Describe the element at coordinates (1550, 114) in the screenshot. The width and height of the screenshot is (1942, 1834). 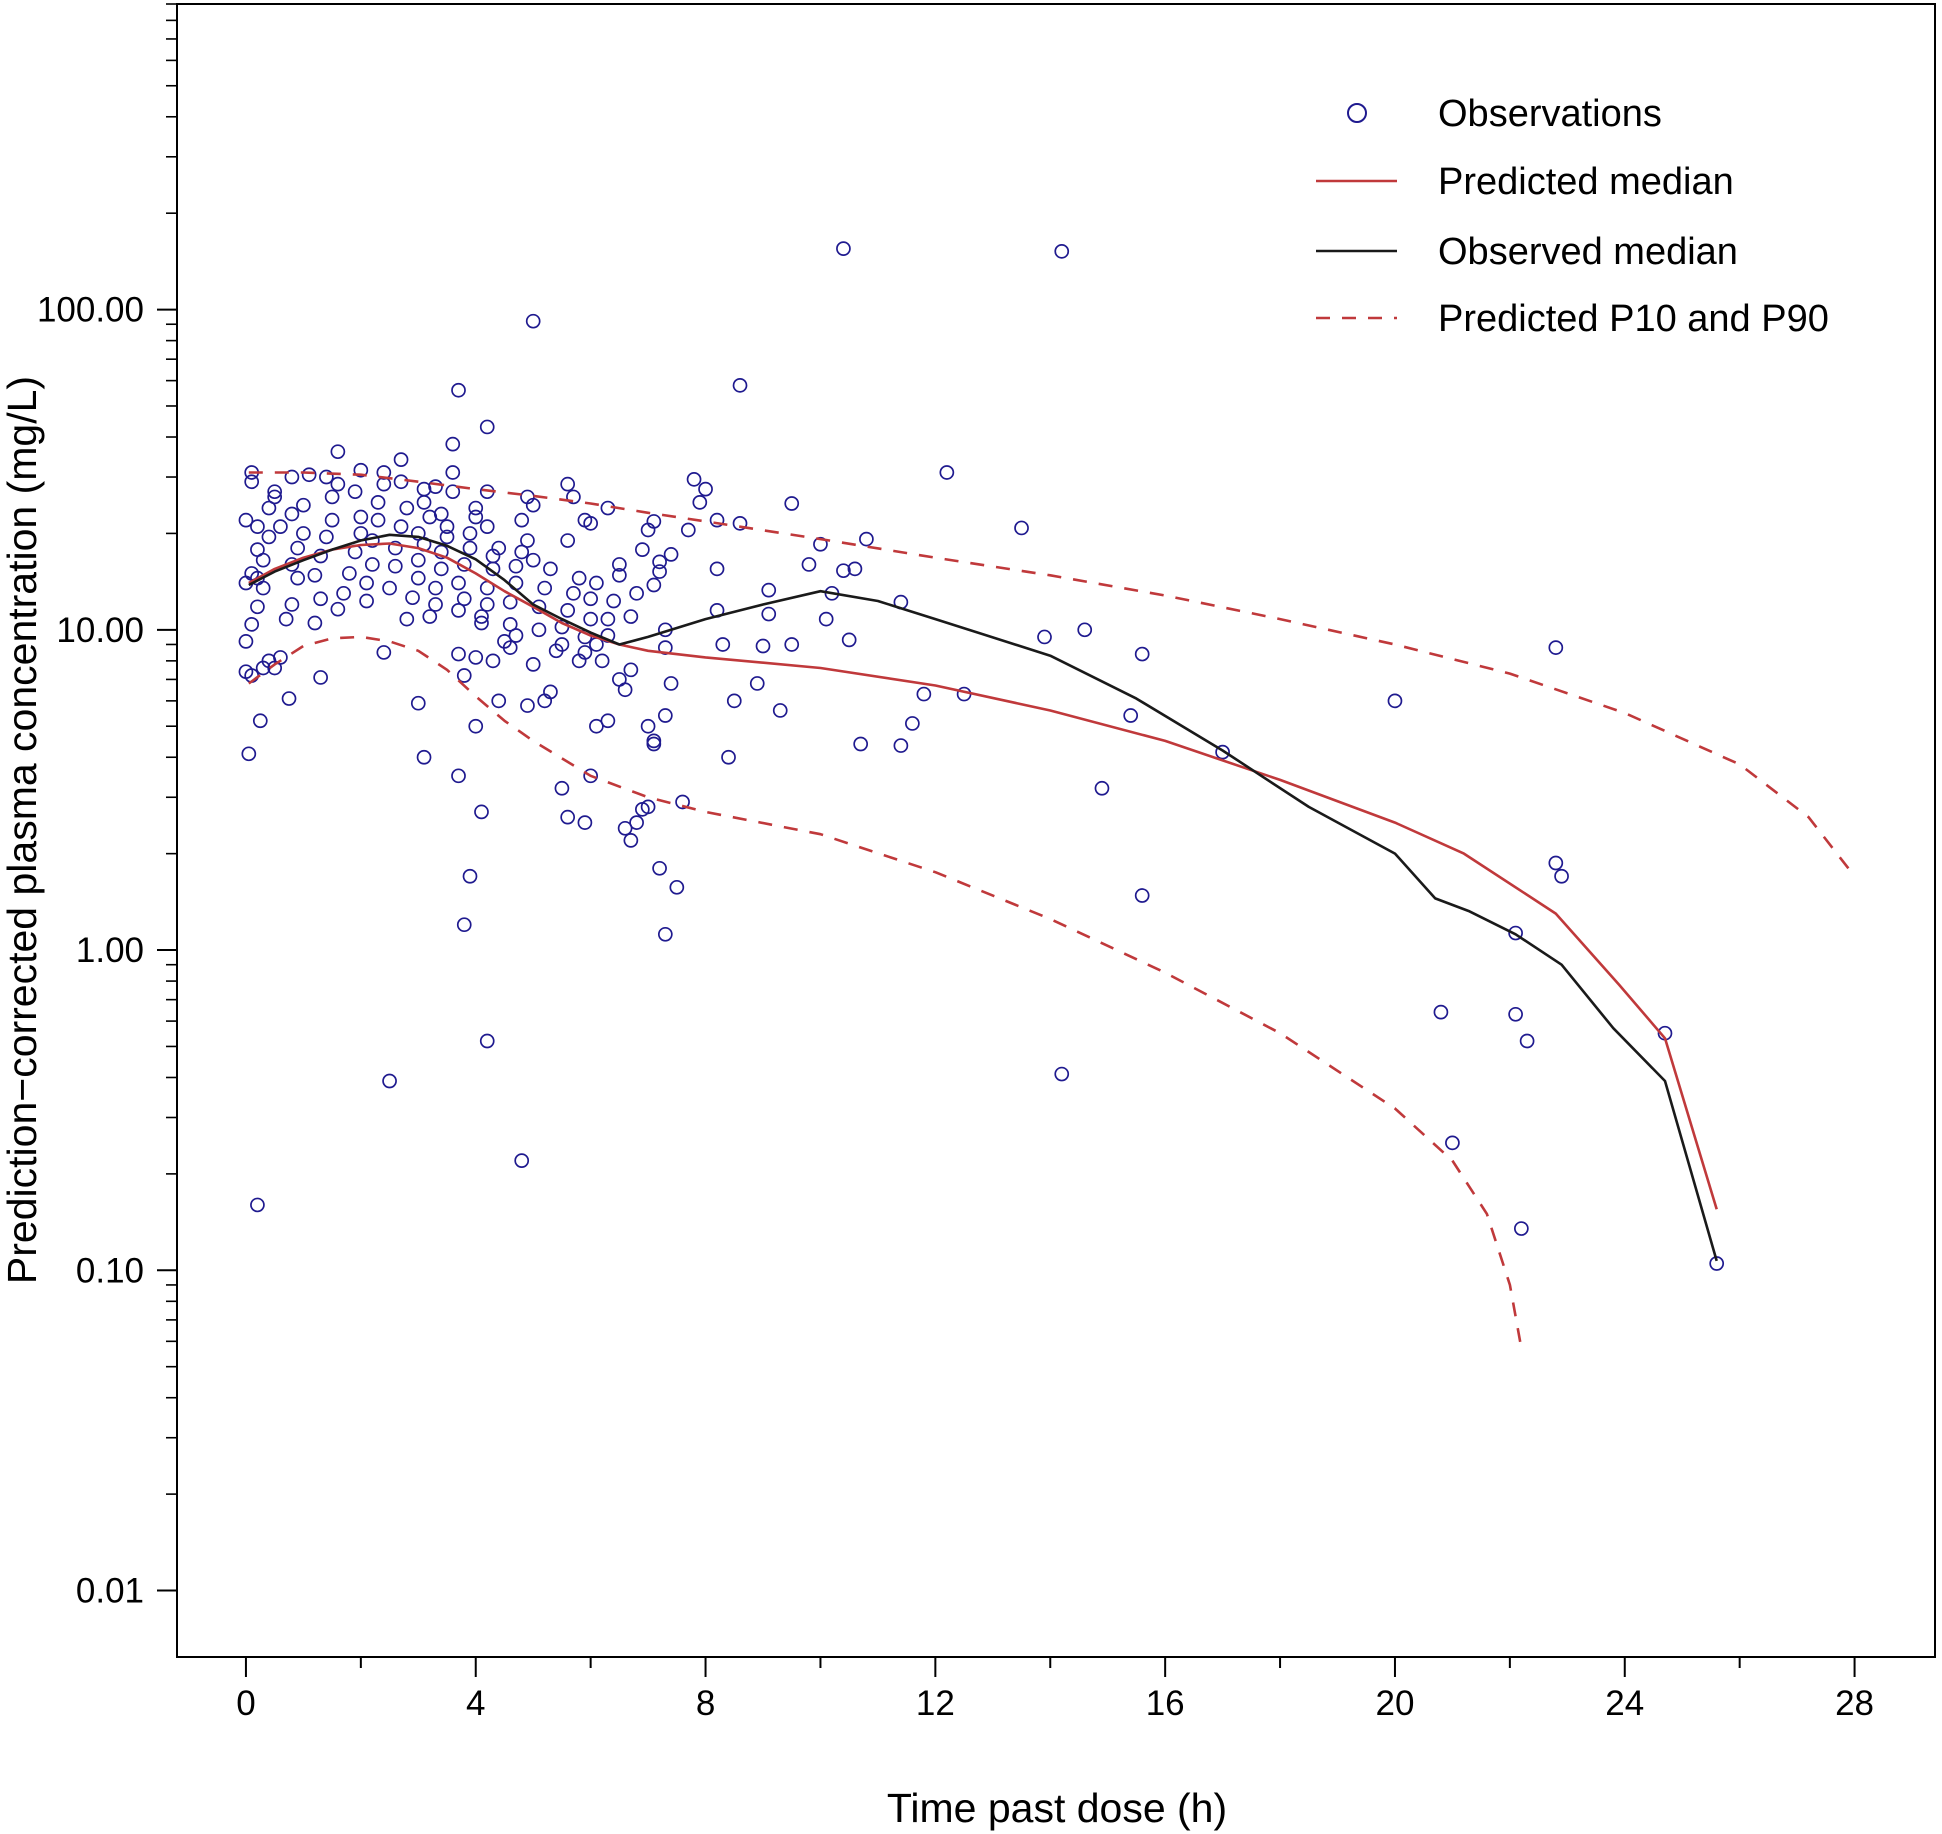
I see `legend-observations-label: Observations` at that location.